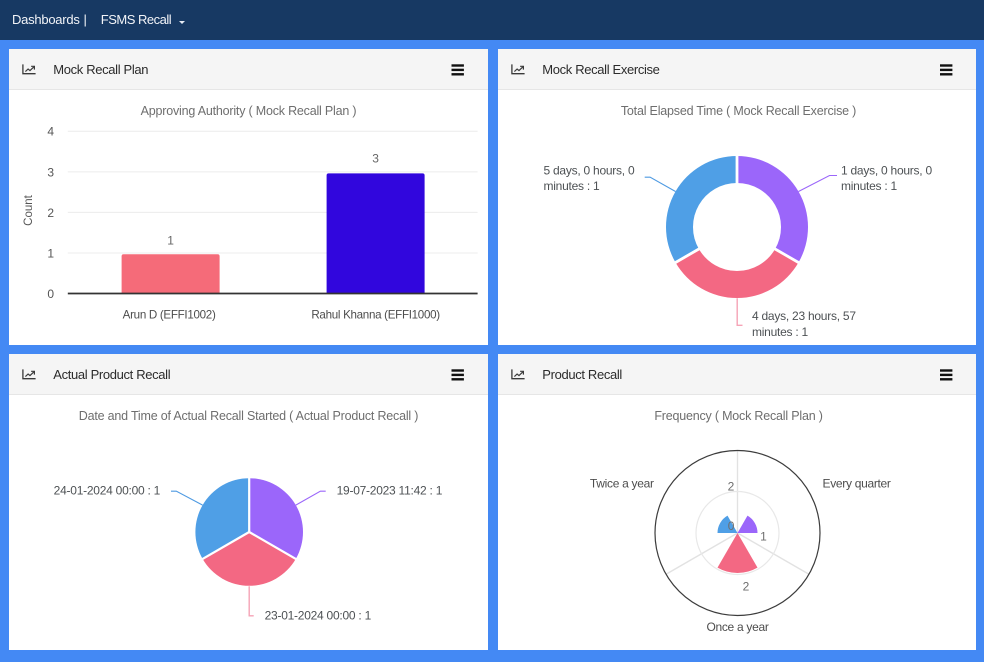  Describe the element at coordinates (29, 209) in the screenshot. I see `svg-text: Count` at that location.